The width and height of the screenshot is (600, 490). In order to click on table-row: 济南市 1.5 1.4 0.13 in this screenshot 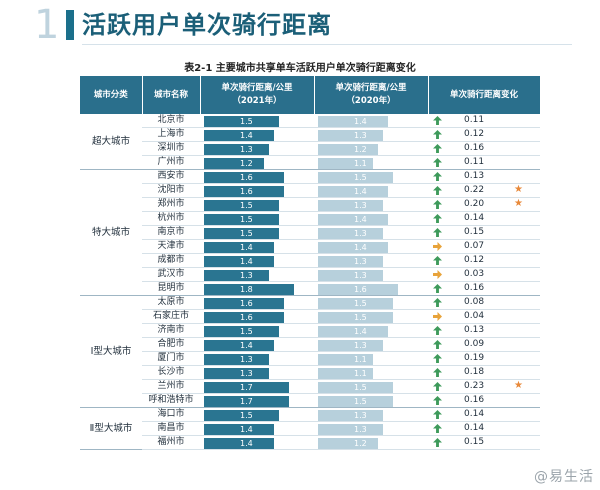, I will do `click(310, 330)`.